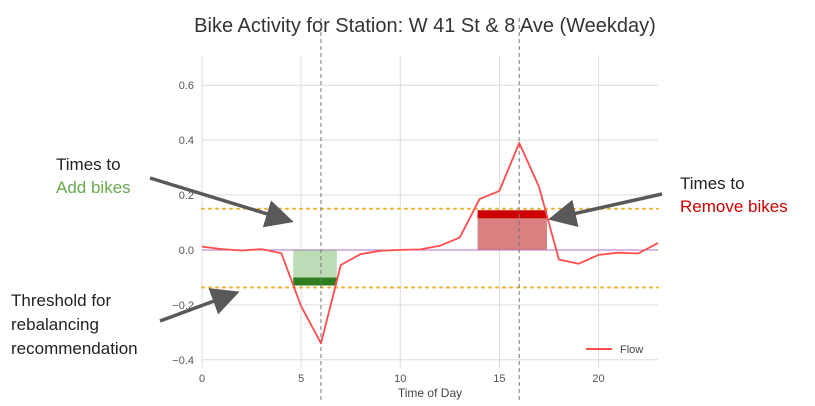 The height and width of the screenshot is (406, 815). I want to click on recommendations, so click(420, 248).